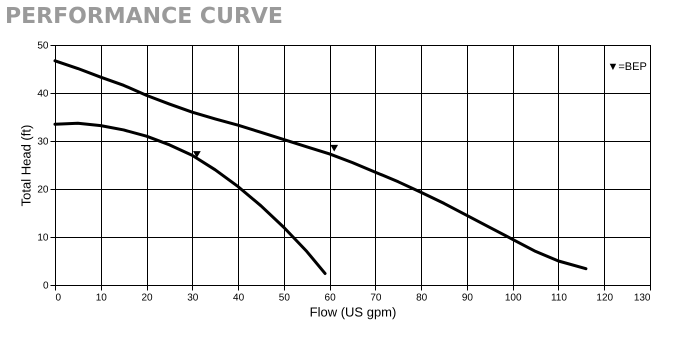  Describe the element at coordinates (422, 298) in the screenshot. I see `x-tick-label: 80` at that location.